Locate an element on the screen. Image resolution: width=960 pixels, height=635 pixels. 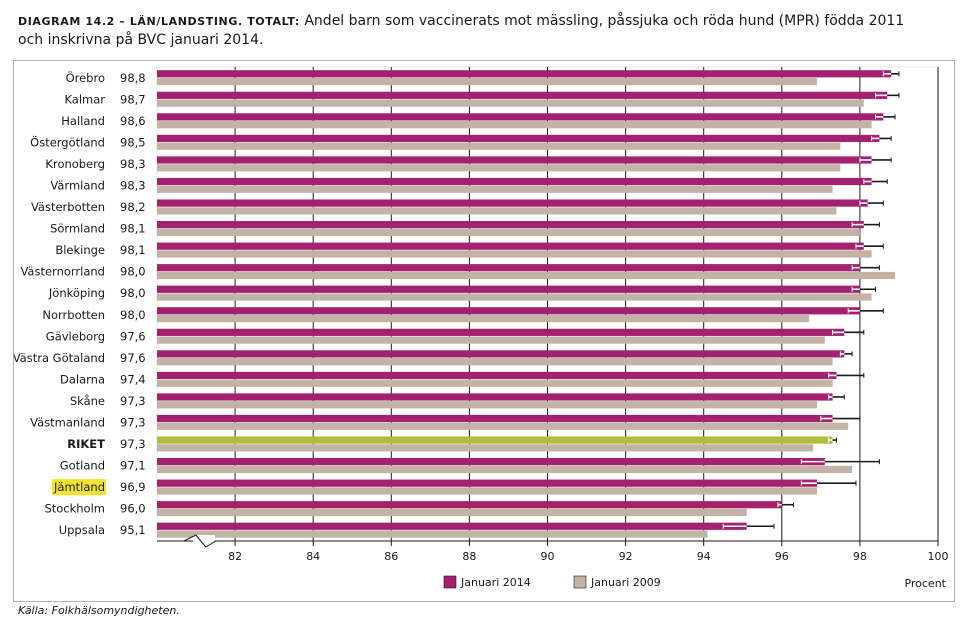
x-tick-label-98: 98 is located at coordinates (860, 556).